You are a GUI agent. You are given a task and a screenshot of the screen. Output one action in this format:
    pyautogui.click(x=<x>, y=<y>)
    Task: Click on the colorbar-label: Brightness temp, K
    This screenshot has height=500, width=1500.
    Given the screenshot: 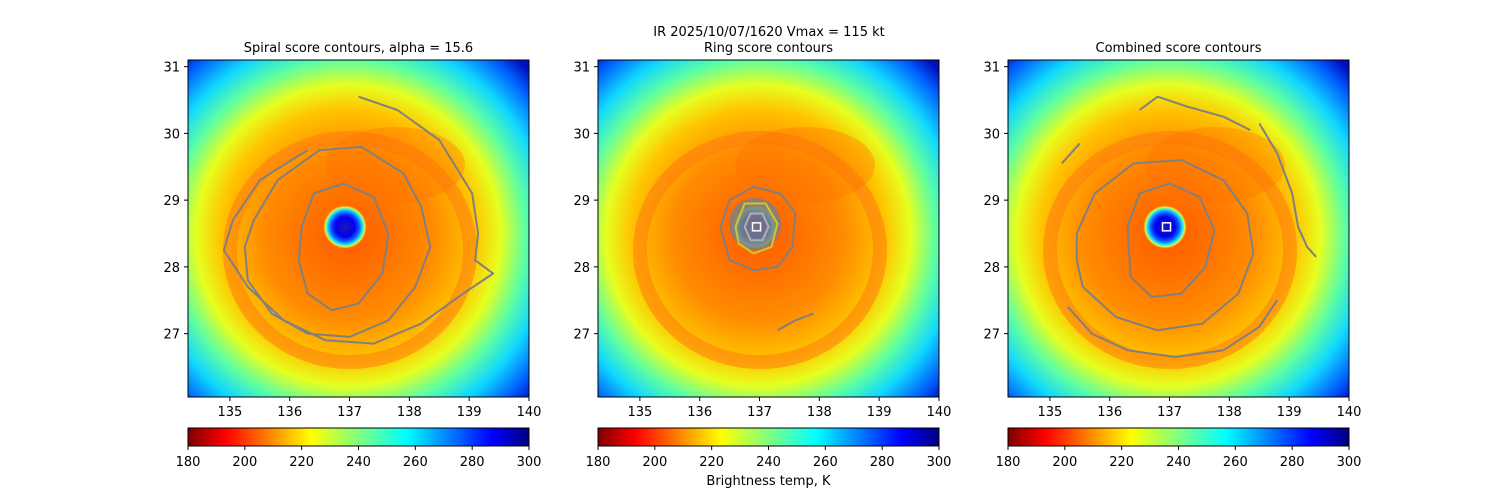 What is the action you would take?
    pyautogui.click(x=768, y=481)
    